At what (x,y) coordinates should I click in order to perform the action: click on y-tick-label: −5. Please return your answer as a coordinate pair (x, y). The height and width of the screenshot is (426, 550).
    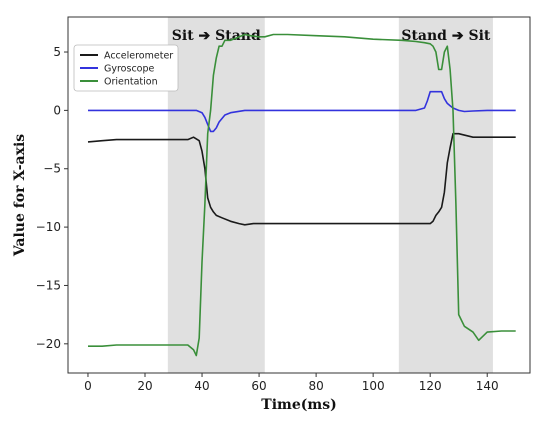
    Looking at the image, I should click on (52, 169).